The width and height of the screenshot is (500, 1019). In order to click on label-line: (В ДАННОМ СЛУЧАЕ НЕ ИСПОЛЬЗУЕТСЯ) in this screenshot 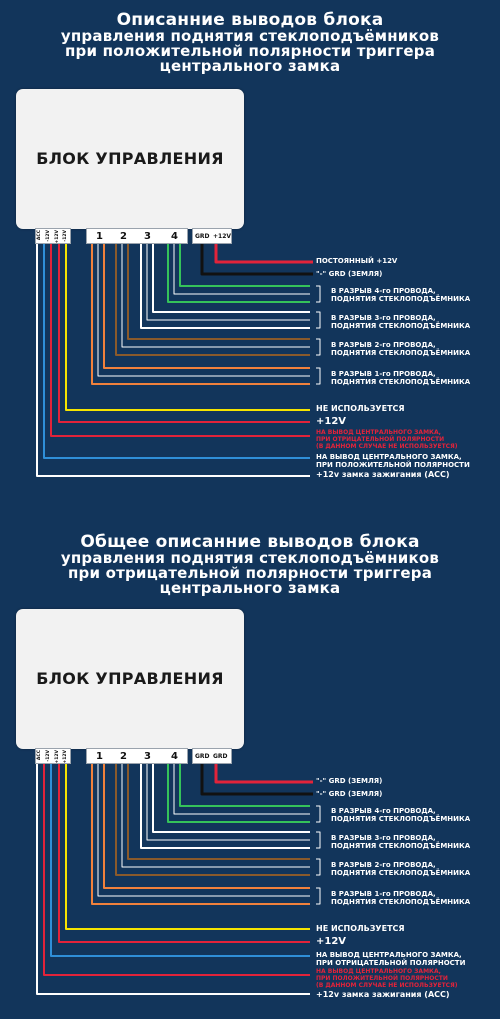, I will do `click(387, 985)`.